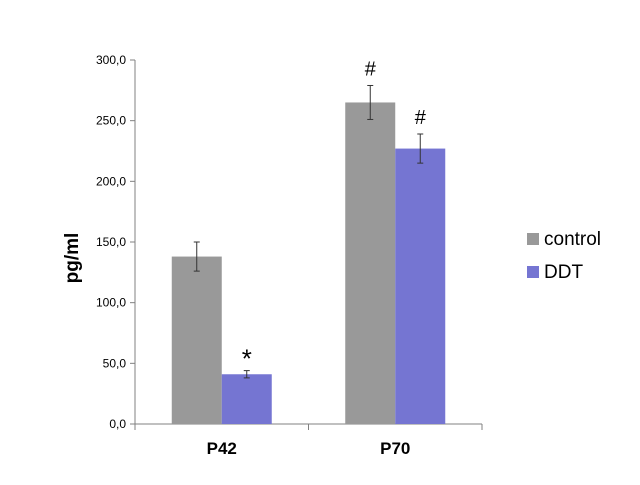 The image size is (640, 485). Describe the element at coordinates (111, 60) in the screenshot. I see `y-tick-label: 300,0` at that location.